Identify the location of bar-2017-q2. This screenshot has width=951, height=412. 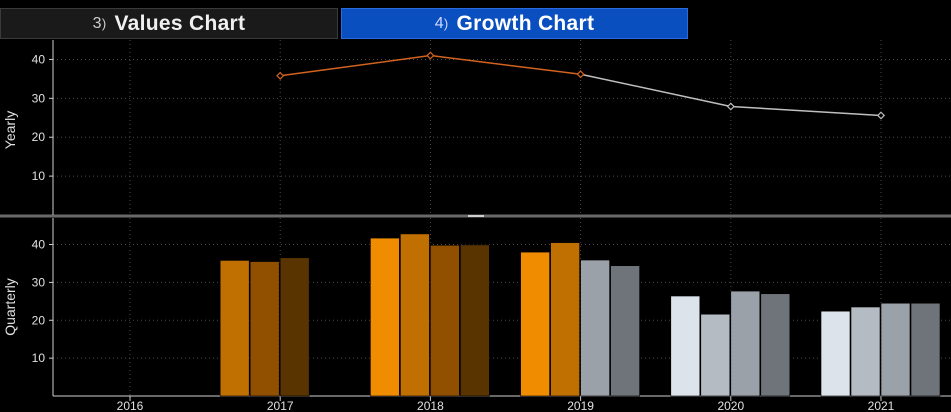
(264, 329).